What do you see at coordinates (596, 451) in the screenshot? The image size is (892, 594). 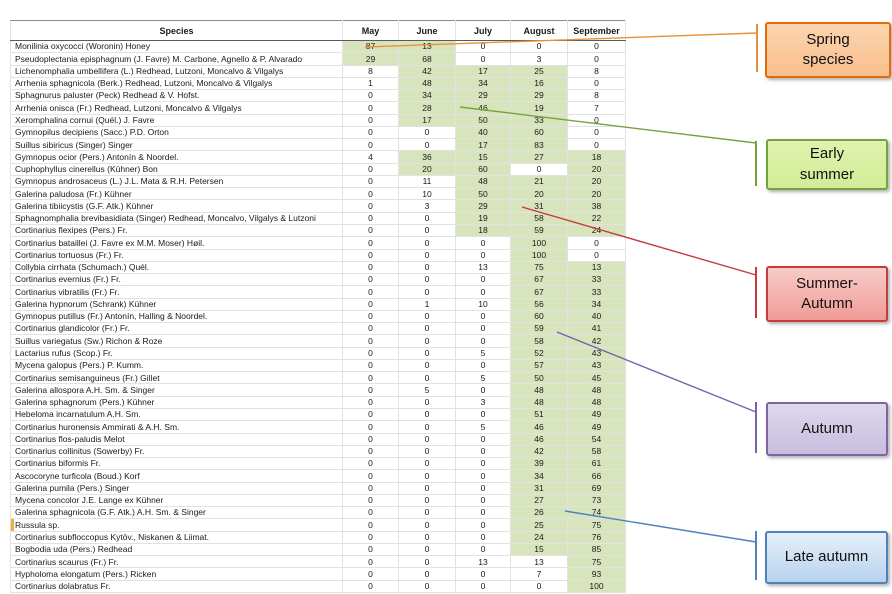 I see `value-cell-september: 58` at bounding box center [596, 451].